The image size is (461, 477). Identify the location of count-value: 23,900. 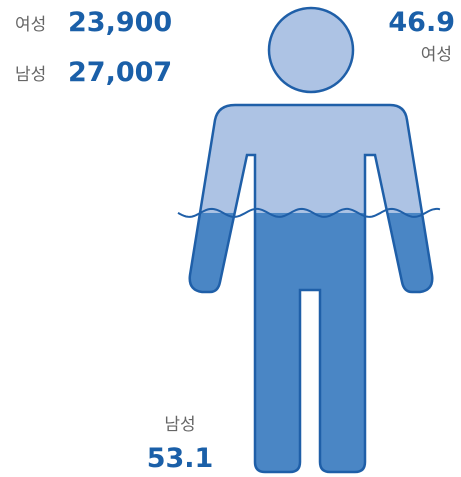
(120, 22).